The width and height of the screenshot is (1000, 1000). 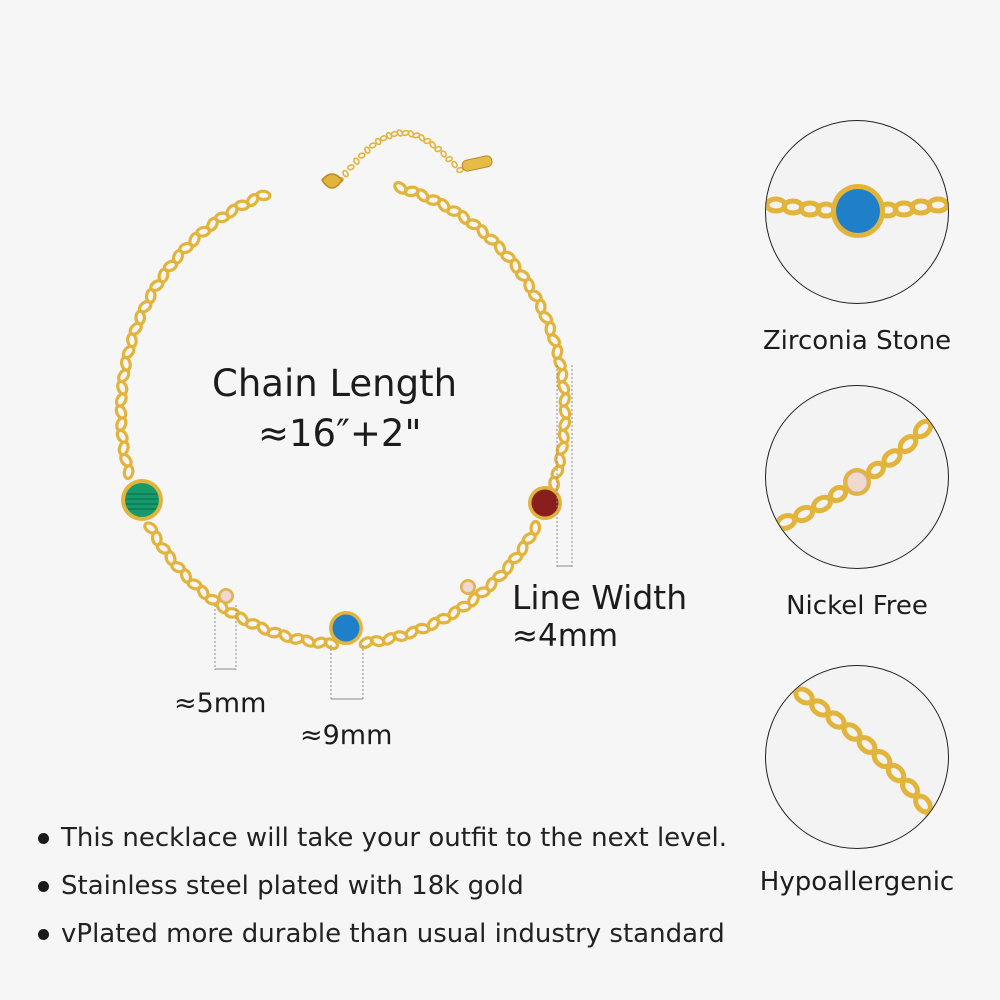 What do you see at coordinates (332, 181) in the screenshot?
I see `clasp` at bounding box center [332, 181].